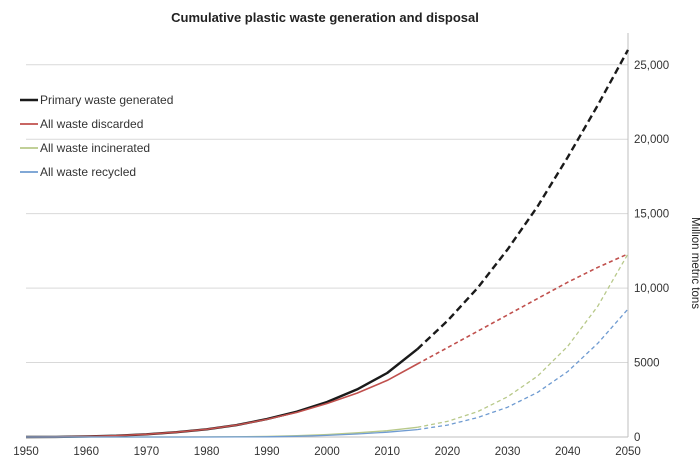 The width and height of the screenshot is (700, 458). I want to click on y-tick-label: 5000, so click(647, 364).